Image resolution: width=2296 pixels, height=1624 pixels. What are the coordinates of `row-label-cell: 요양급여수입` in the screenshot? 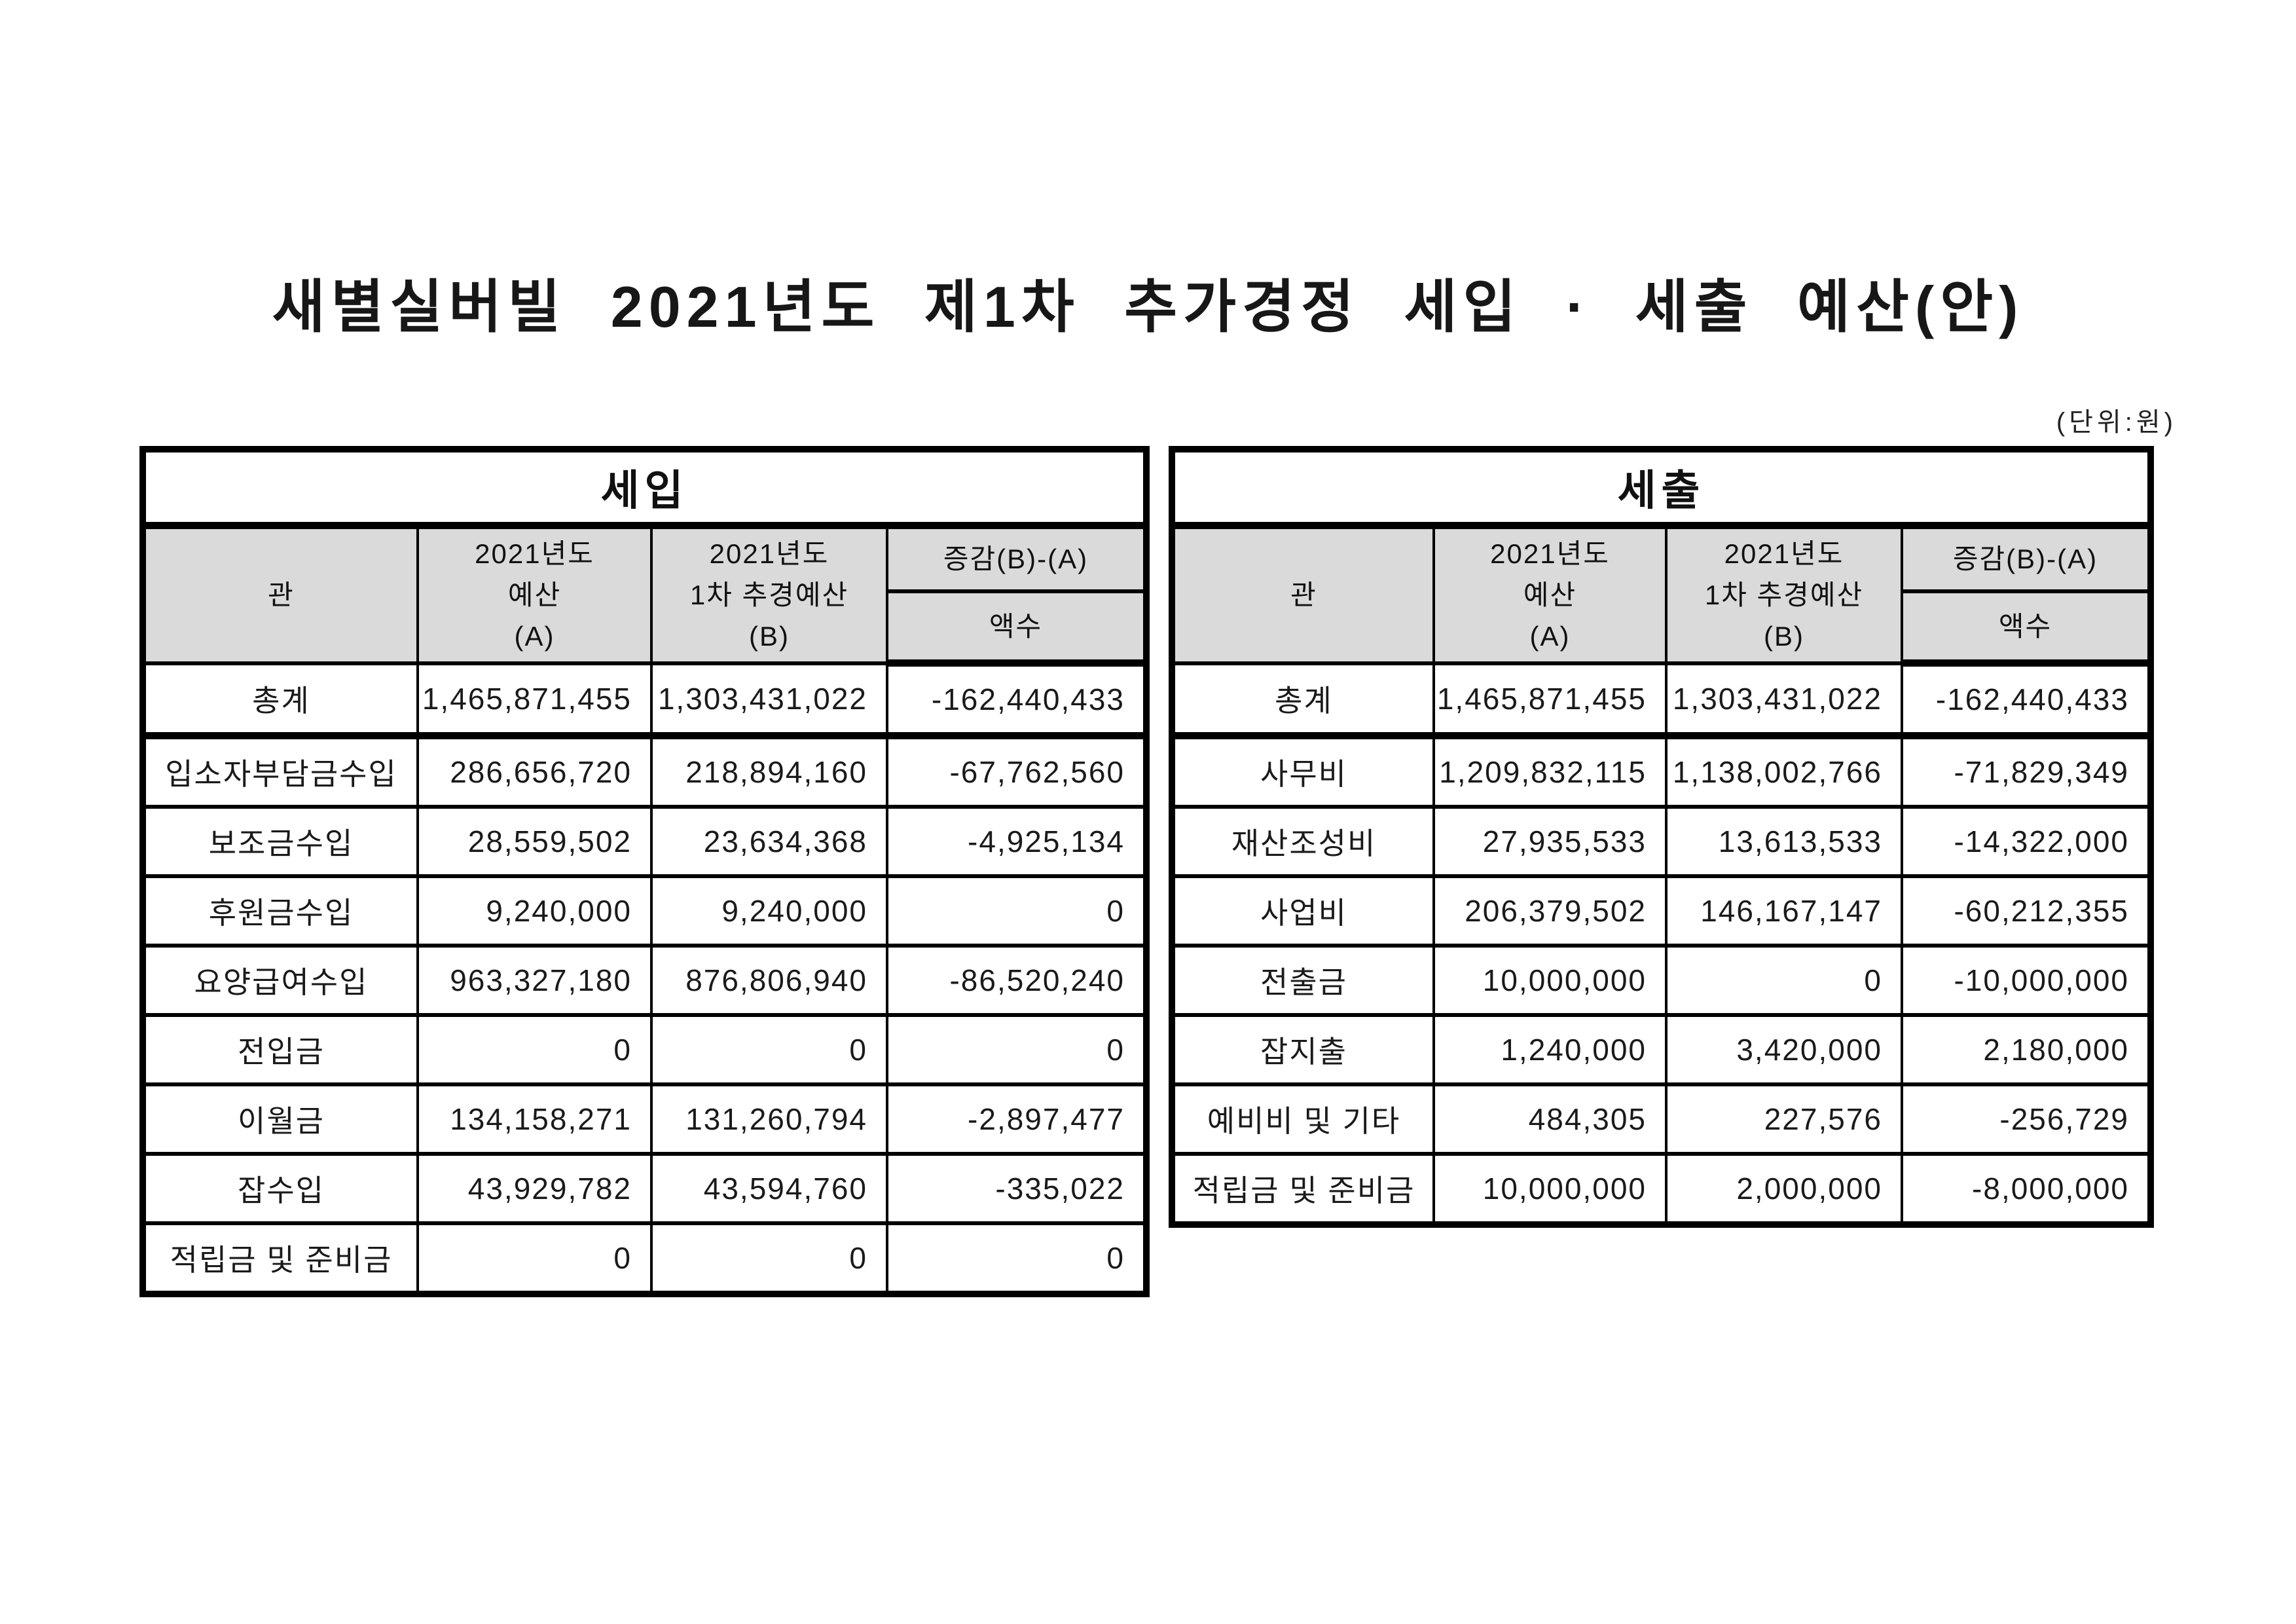 It's located at (280, 980).